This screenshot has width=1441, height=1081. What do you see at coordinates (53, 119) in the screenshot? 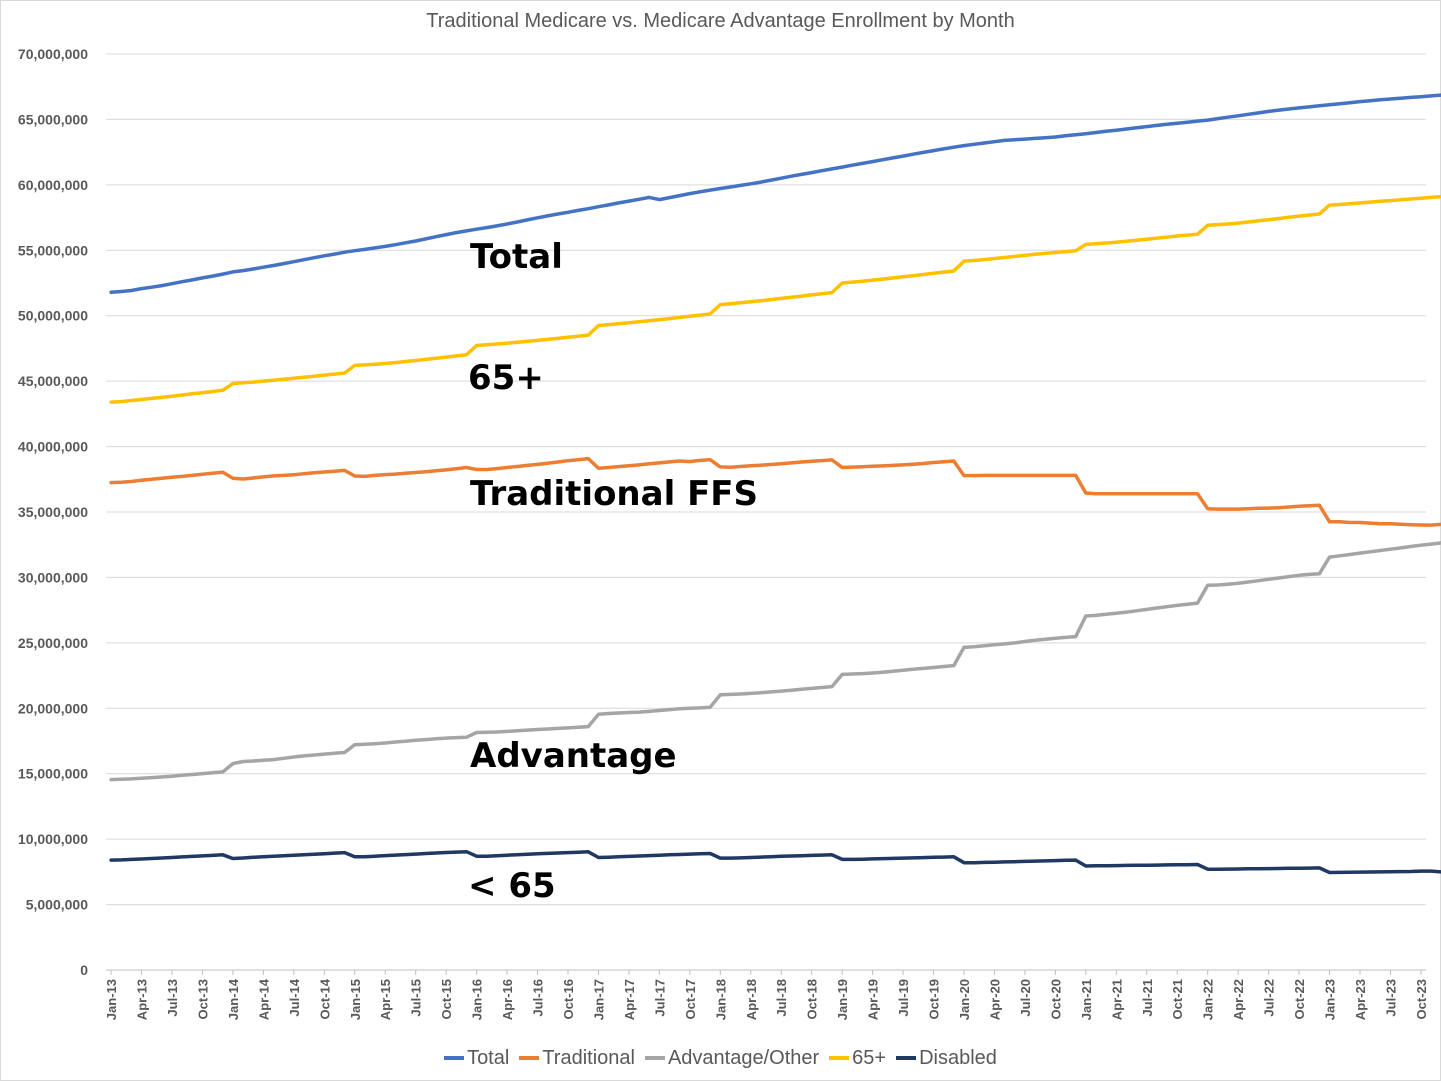
I see `y-tick-label: 65,000,000` at bounding box center [53, 119].